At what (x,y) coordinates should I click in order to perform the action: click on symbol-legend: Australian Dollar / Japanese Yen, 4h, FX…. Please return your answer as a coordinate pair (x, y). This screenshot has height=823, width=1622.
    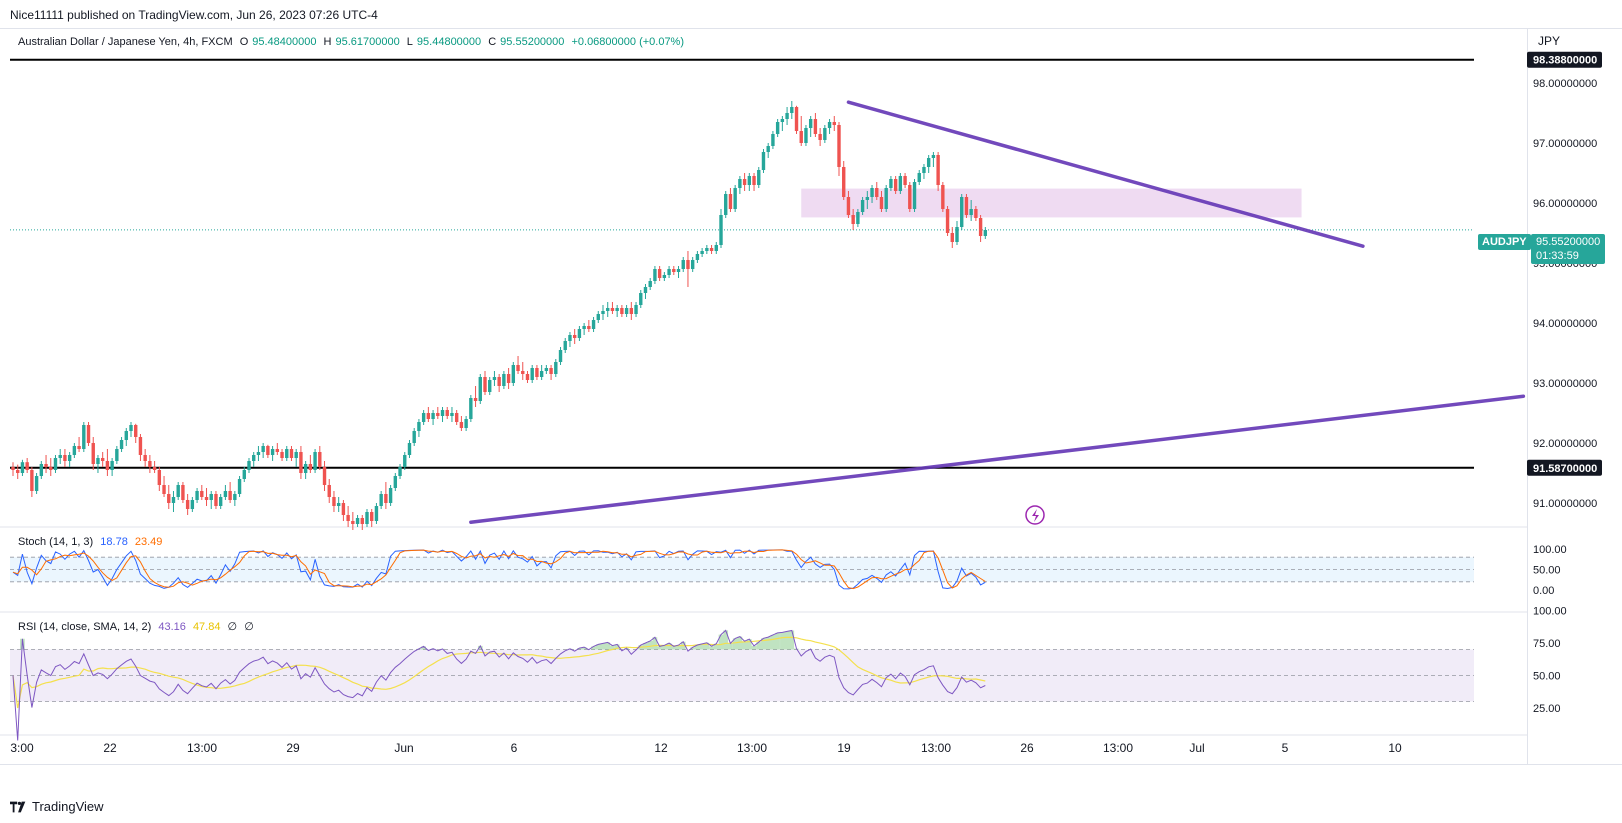
    Looking at the image, I should click on (353, 42).